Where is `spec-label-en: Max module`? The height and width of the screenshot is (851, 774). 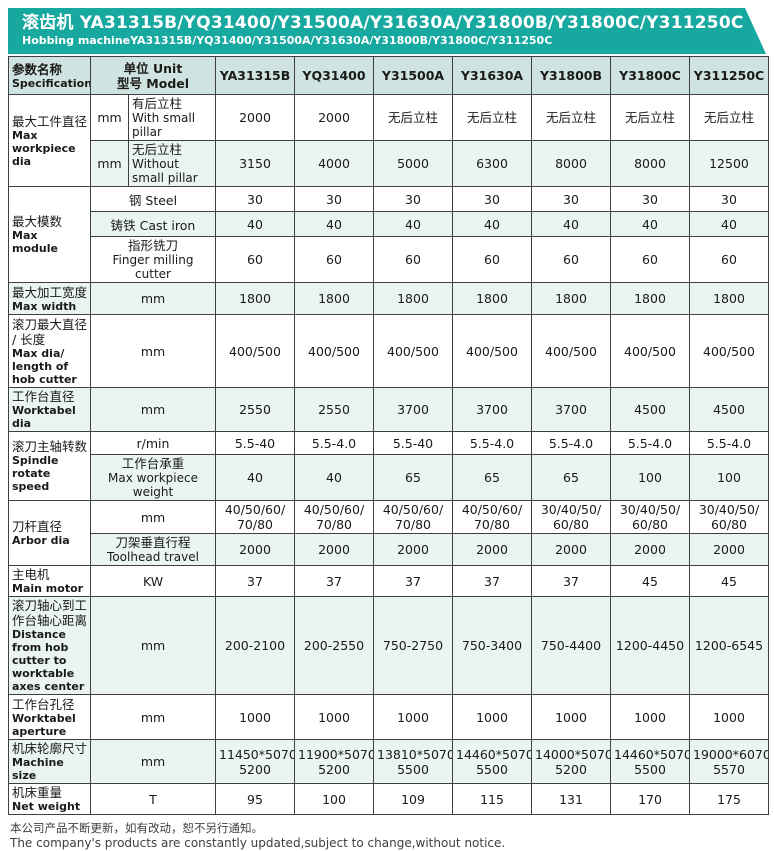 spec-label-en: Max module is located at coordinates (35, 242).